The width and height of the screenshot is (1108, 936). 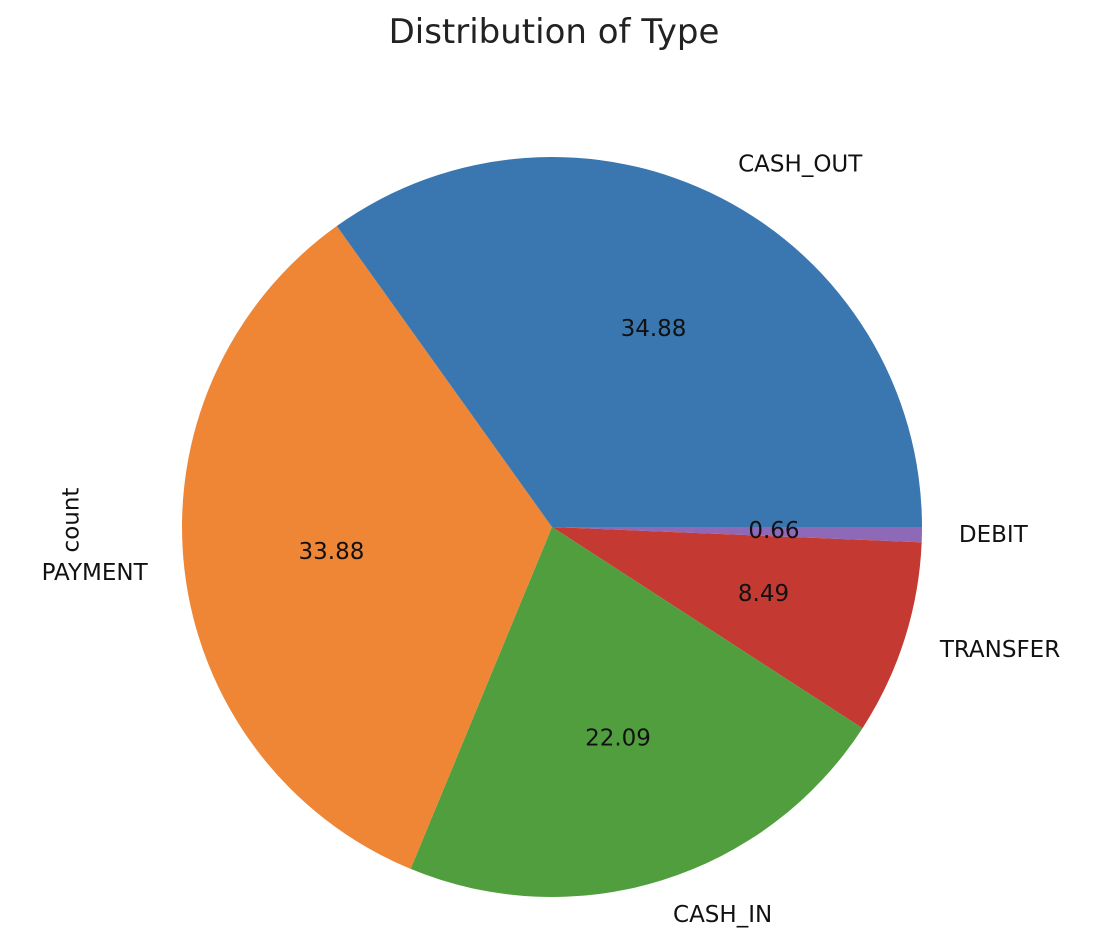 What do you see at coordinates (737, 535) in the screenshot?
I see `pie-slice-debit` at bounding box center [737, 535].